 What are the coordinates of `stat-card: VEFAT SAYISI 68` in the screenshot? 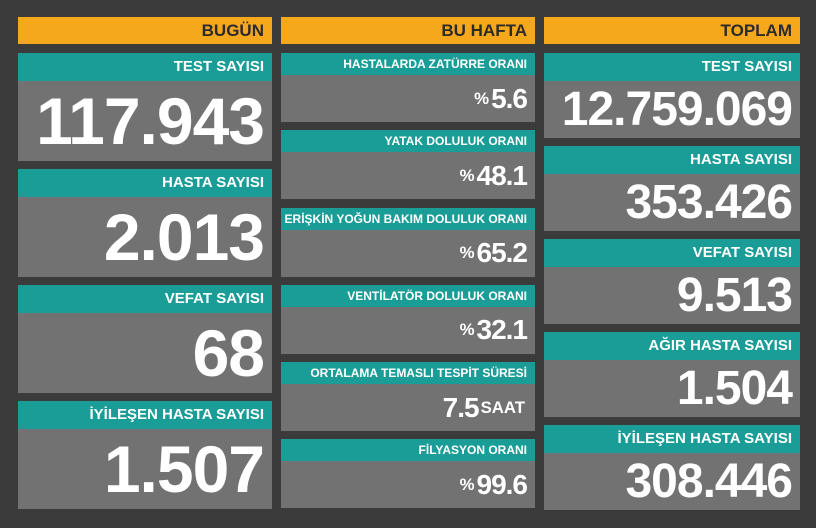 It's located at (145, 339).